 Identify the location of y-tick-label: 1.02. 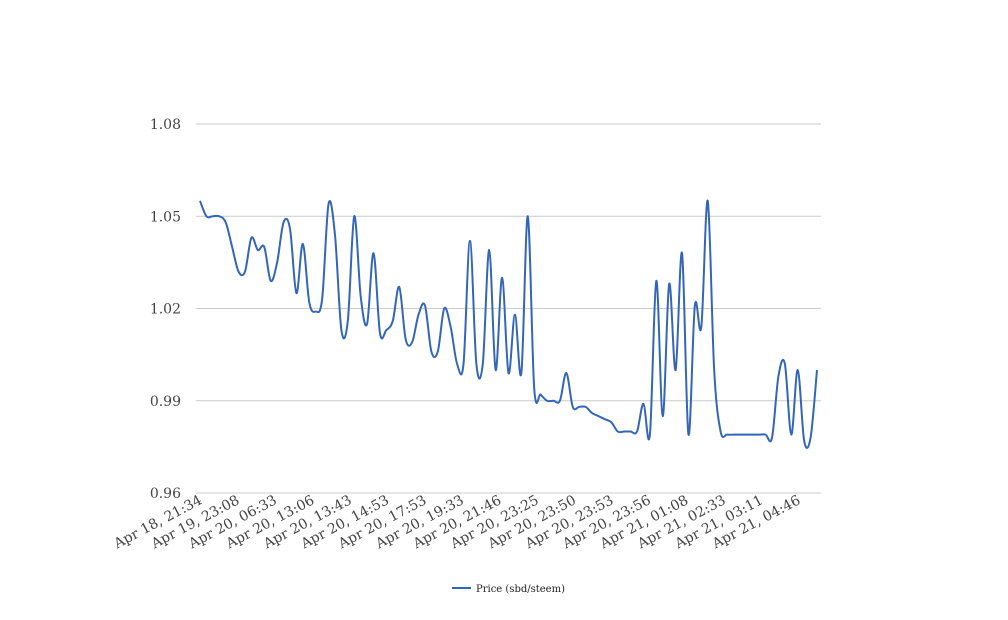
(165, 310).